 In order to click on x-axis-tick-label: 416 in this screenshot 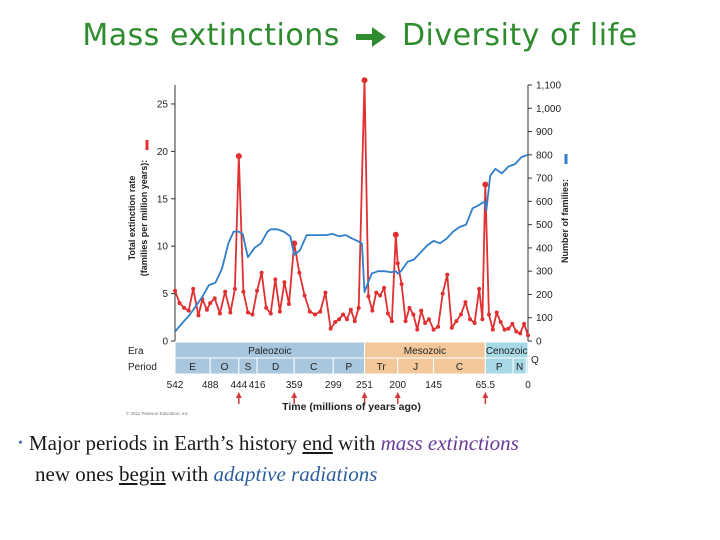, I will do `click(257, 385)`.